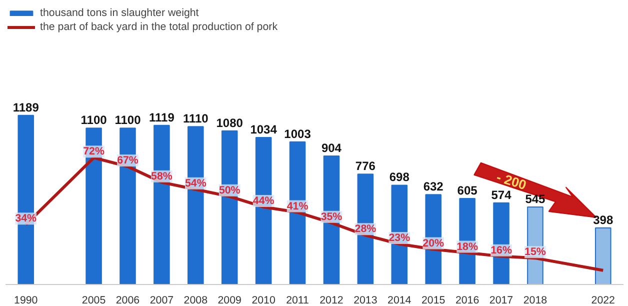  Describe the element at coordinates (535, 252) in the screenshot. I see `data-label: 15%` at that location.